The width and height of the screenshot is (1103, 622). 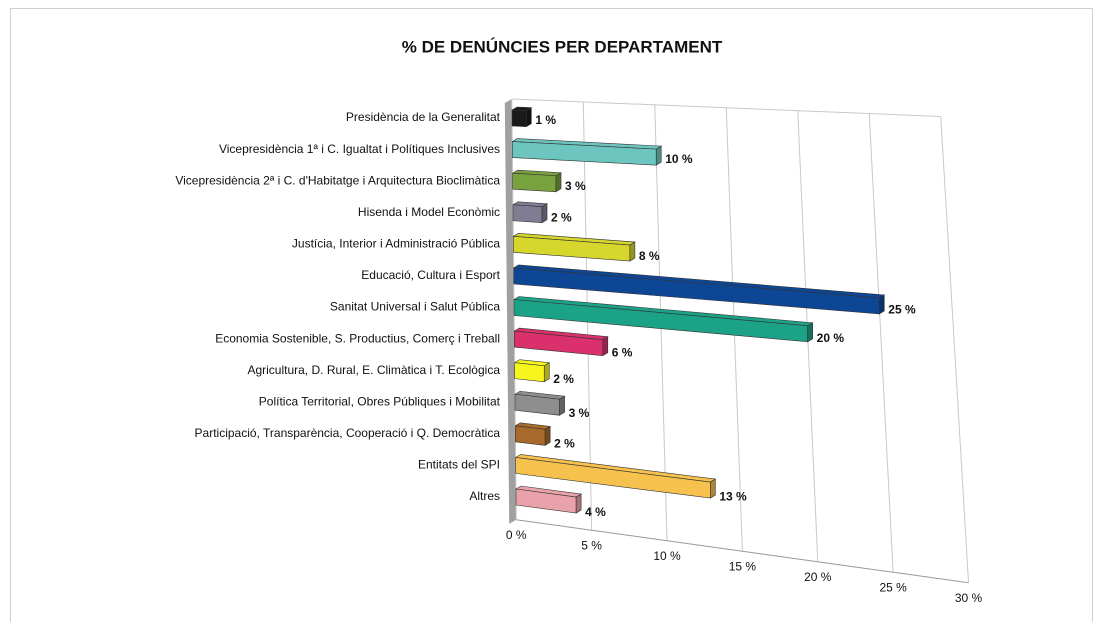 What do you see at coordinates (591, 545) in the screenshot?
I see `x-tick-label: 5 %` at bounding box center [591, 545].